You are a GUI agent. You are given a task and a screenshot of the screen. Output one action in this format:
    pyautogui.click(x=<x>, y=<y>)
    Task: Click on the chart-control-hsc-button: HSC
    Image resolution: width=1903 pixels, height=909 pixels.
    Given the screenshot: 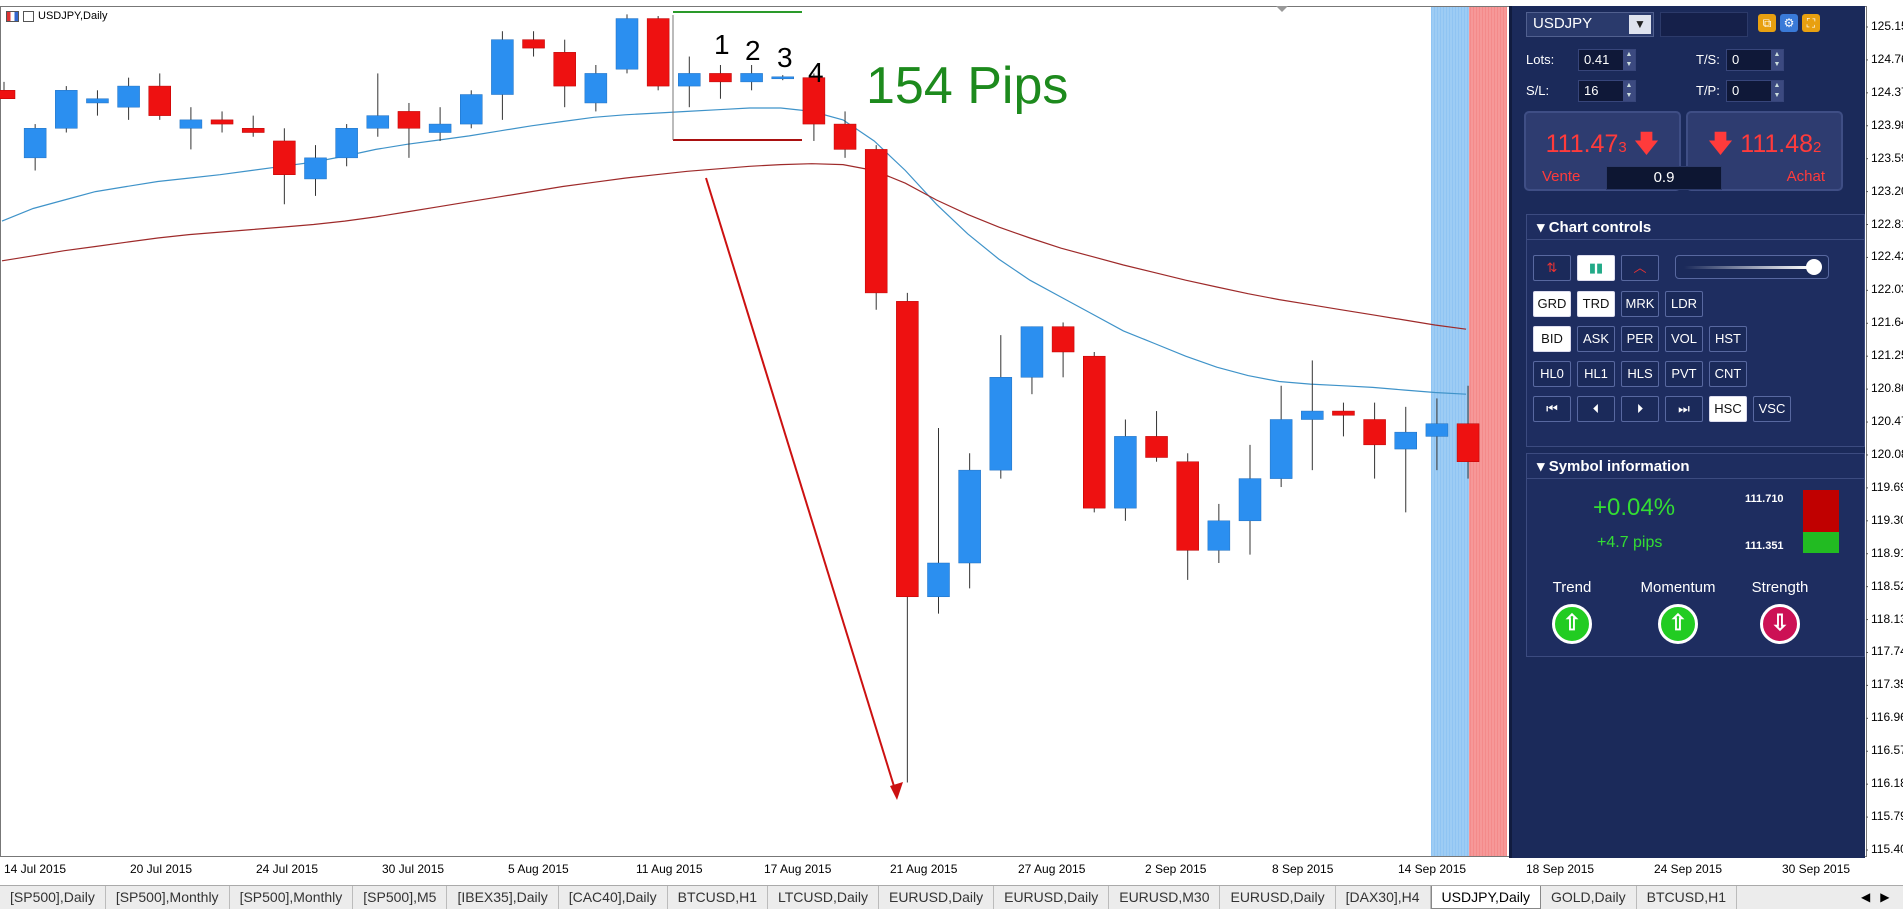 What is the action you would take?
    pyautogui.click(x=1728, y=409)
    